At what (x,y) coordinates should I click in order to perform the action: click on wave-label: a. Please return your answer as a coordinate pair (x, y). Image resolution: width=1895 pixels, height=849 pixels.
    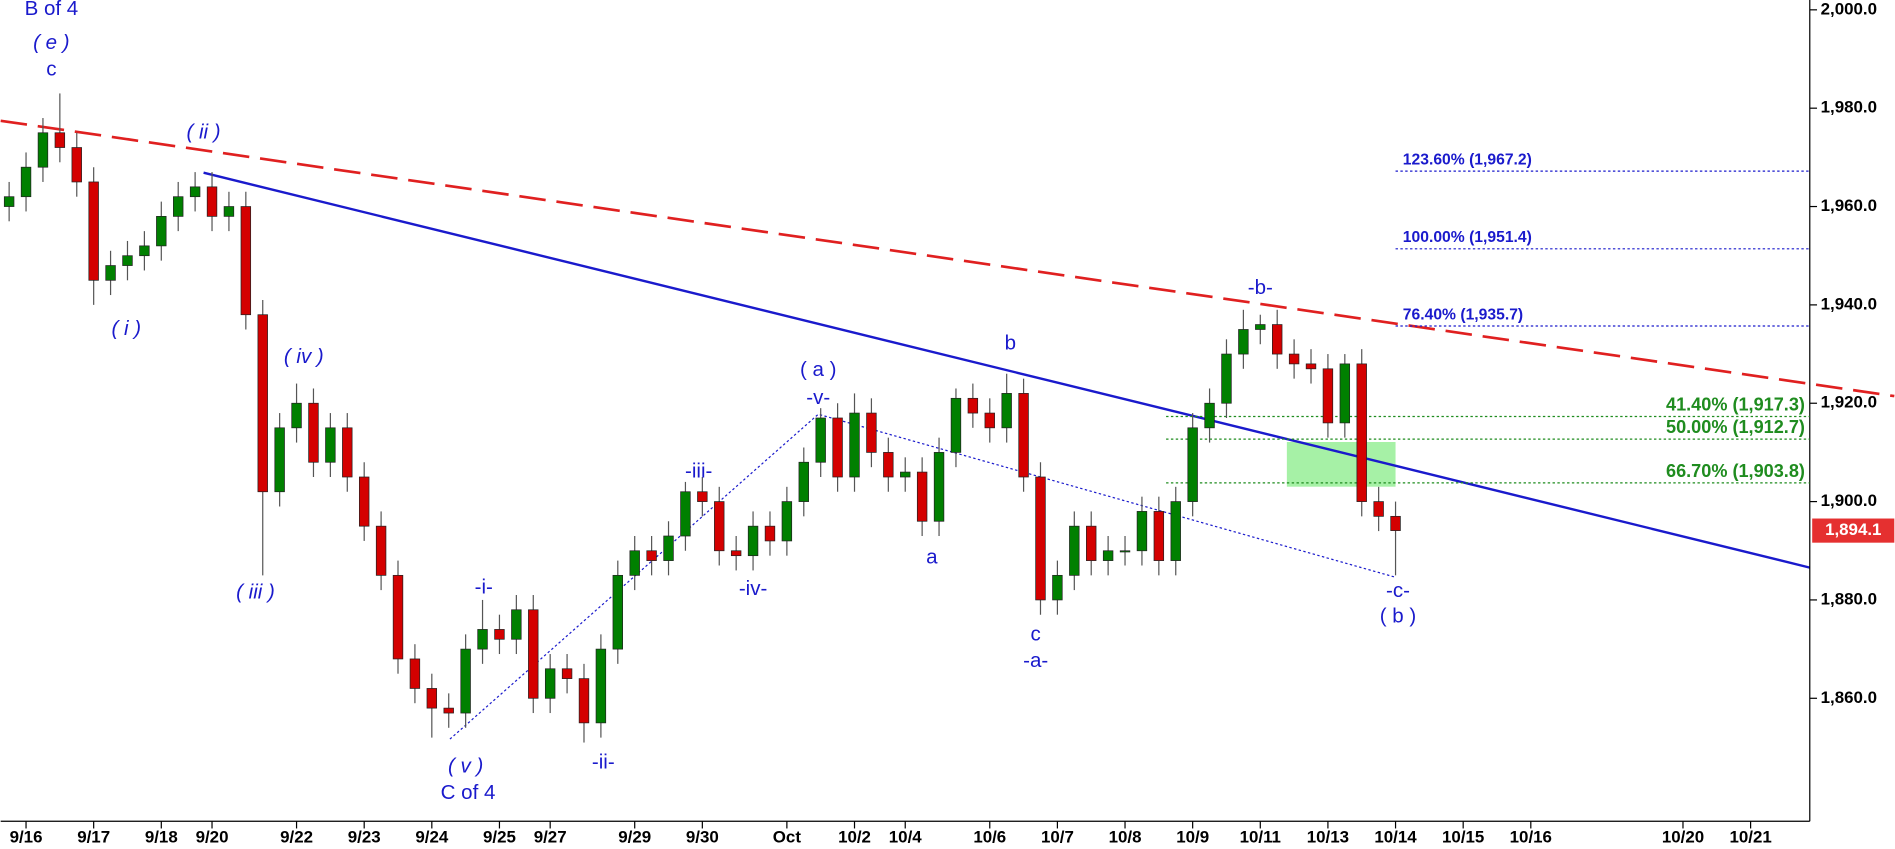
    Looking at the image, I should click on (932, 556).